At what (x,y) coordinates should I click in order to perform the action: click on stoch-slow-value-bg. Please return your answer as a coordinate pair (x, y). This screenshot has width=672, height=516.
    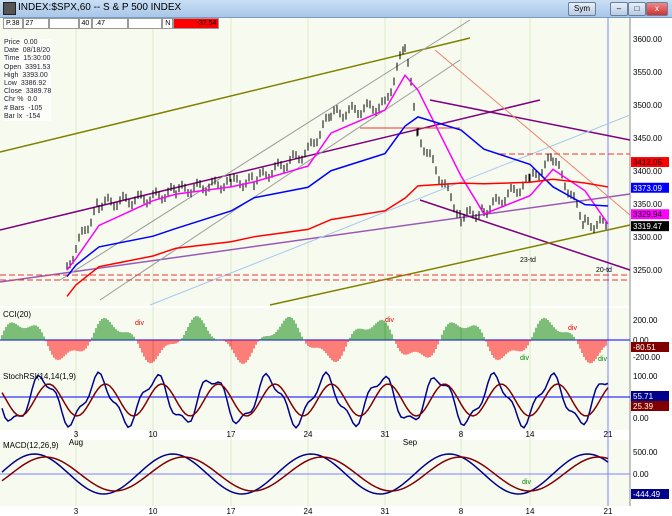
    Looking at the image, I should click on (650, 406).